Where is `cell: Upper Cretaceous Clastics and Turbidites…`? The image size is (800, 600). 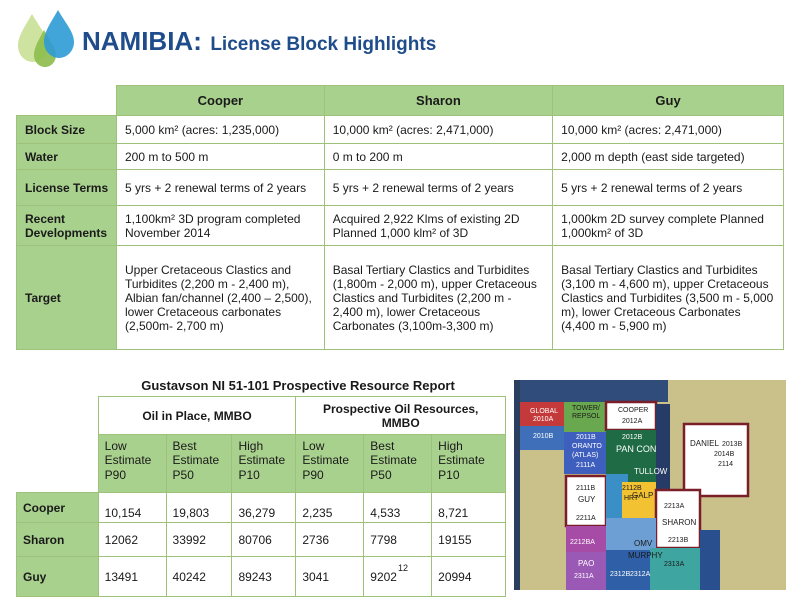 cell: Upper Cretaceous Clastics and Turbidites… is located at coordinates (220, 297).